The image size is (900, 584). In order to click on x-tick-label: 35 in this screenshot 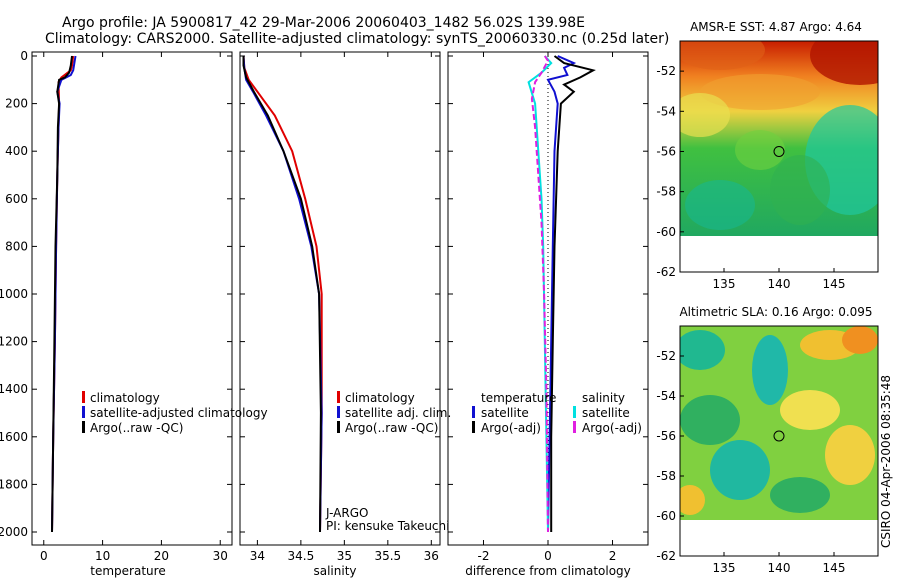, I will do `click(344, 556)`.